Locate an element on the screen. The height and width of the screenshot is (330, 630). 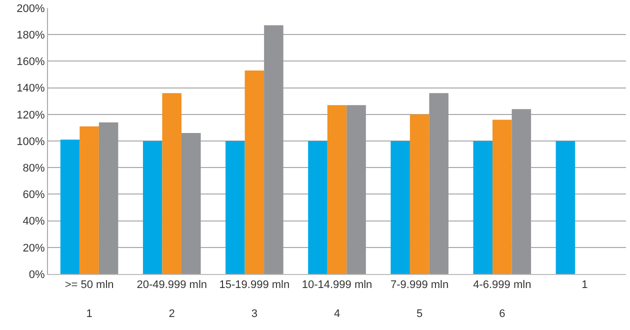
y-tick-label: 140% is located at coordinates (31, 88).